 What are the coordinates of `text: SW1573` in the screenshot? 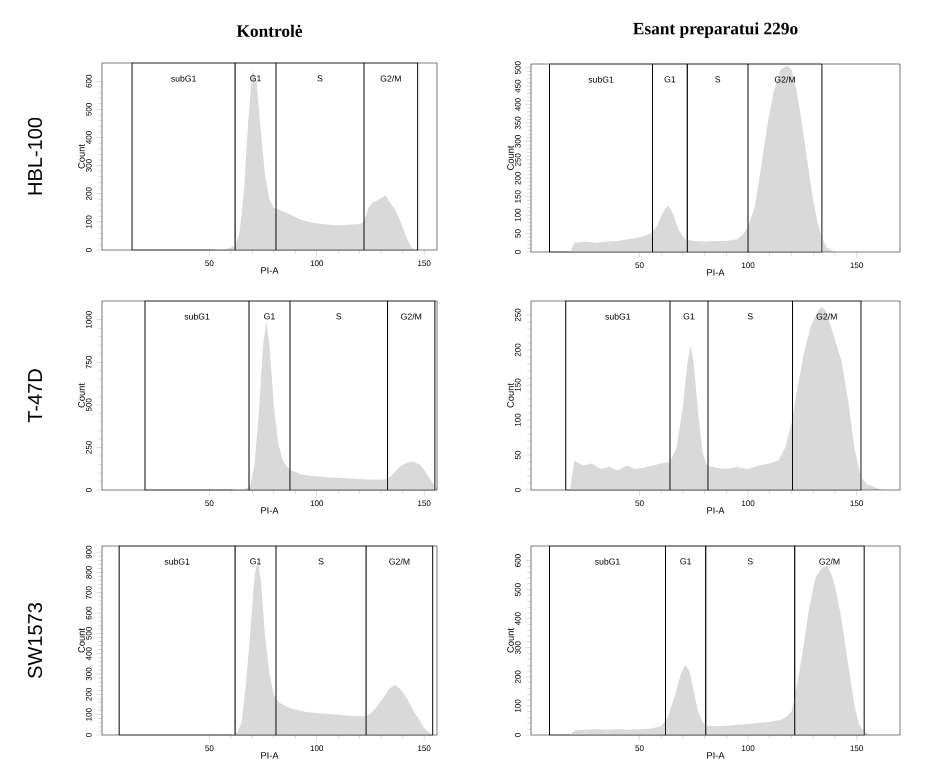 It's located at (35, 640).